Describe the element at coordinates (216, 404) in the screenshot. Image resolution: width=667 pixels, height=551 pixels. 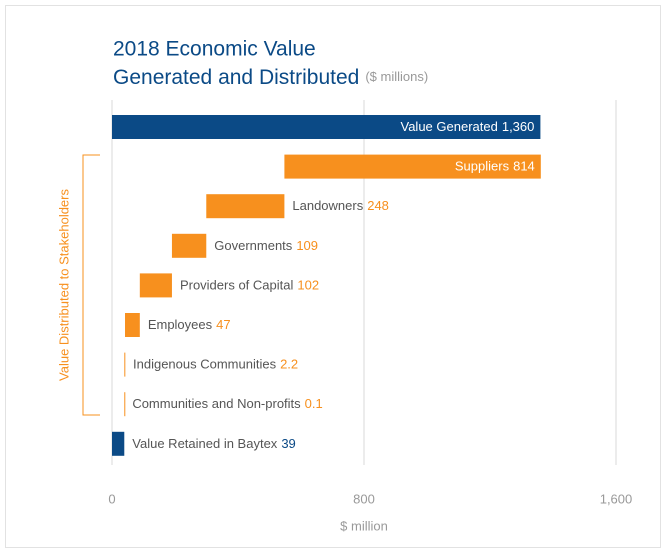
I see `category-label: Communities and Non-profits` at that location.